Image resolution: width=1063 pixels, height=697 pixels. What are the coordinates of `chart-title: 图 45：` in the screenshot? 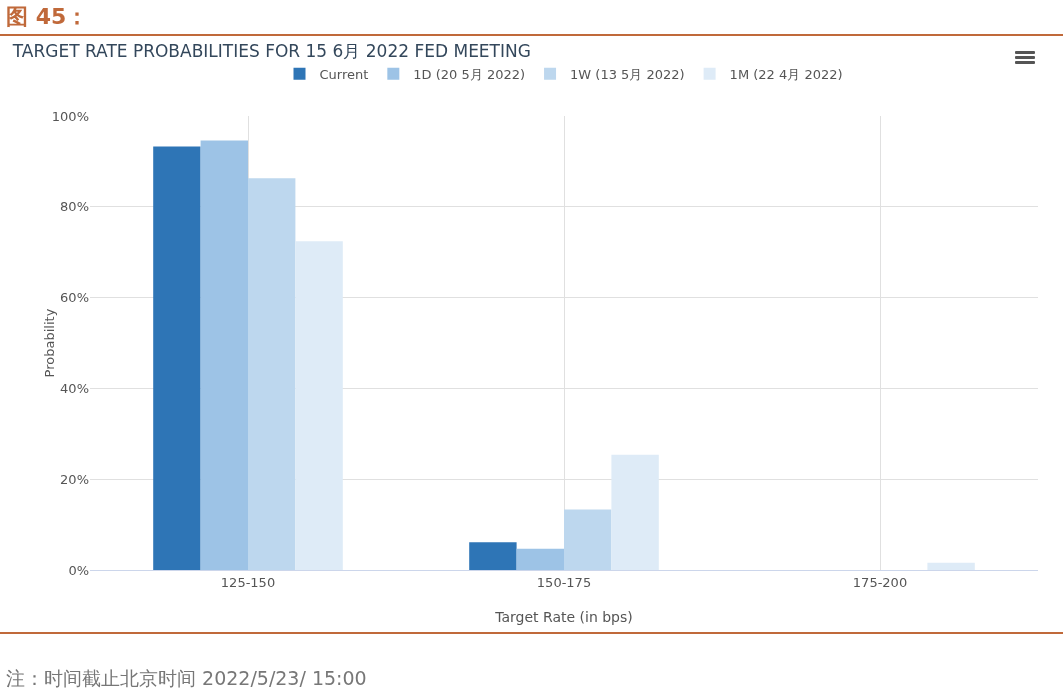 It's located at (47, 17).